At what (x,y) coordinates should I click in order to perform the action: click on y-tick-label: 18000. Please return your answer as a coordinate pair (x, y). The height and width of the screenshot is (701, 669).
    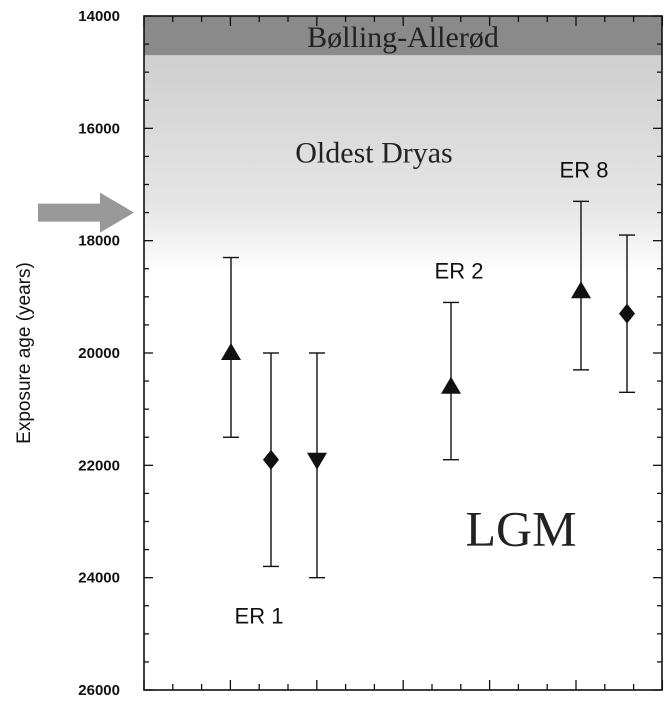
    Looking at the image, I should click on (99, 241).